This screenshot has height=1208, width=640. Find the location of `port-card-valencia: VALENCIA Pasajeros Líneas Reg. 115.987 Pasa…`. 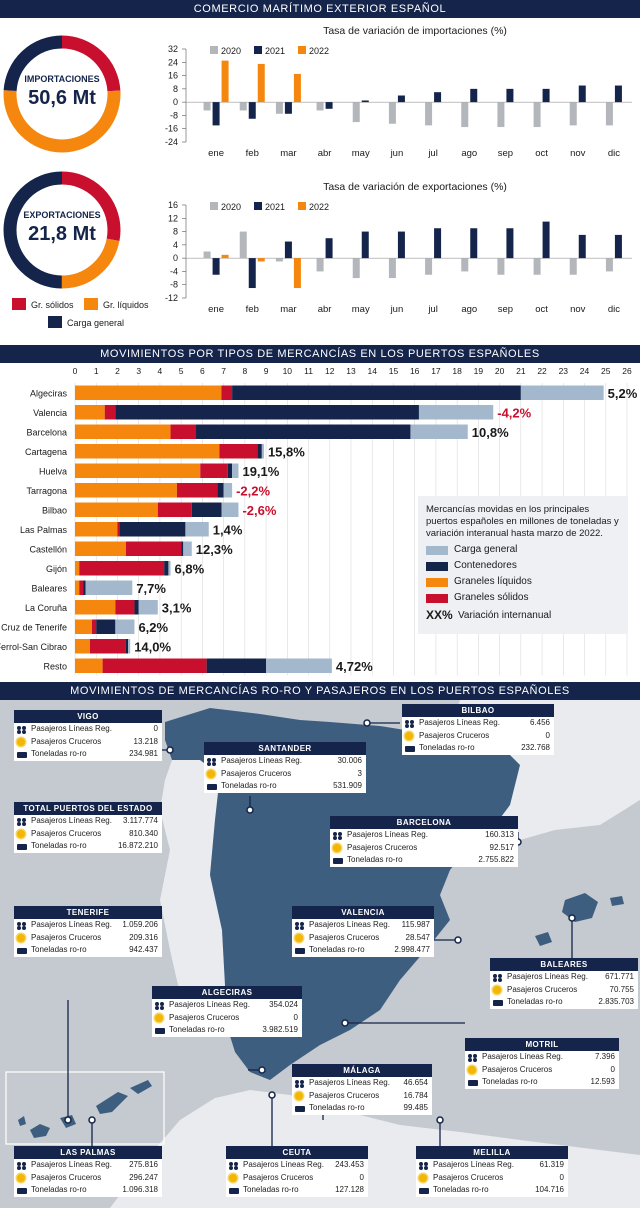

port-card-valencia: VALENCIA Pasajeros Líneas Reg. 115.987 Pasa… is located at coordinates (363, 931).